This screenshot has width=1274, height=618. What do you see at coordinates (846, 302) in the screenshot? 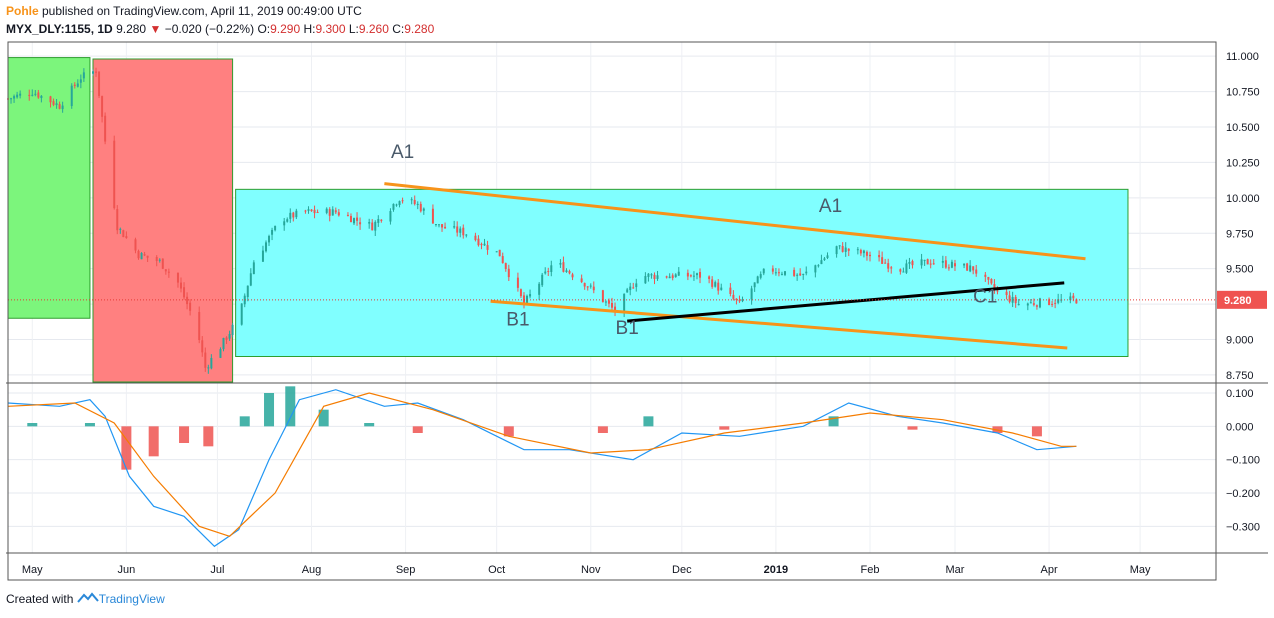
I see `trend-line` at bounding box center [846, 302].